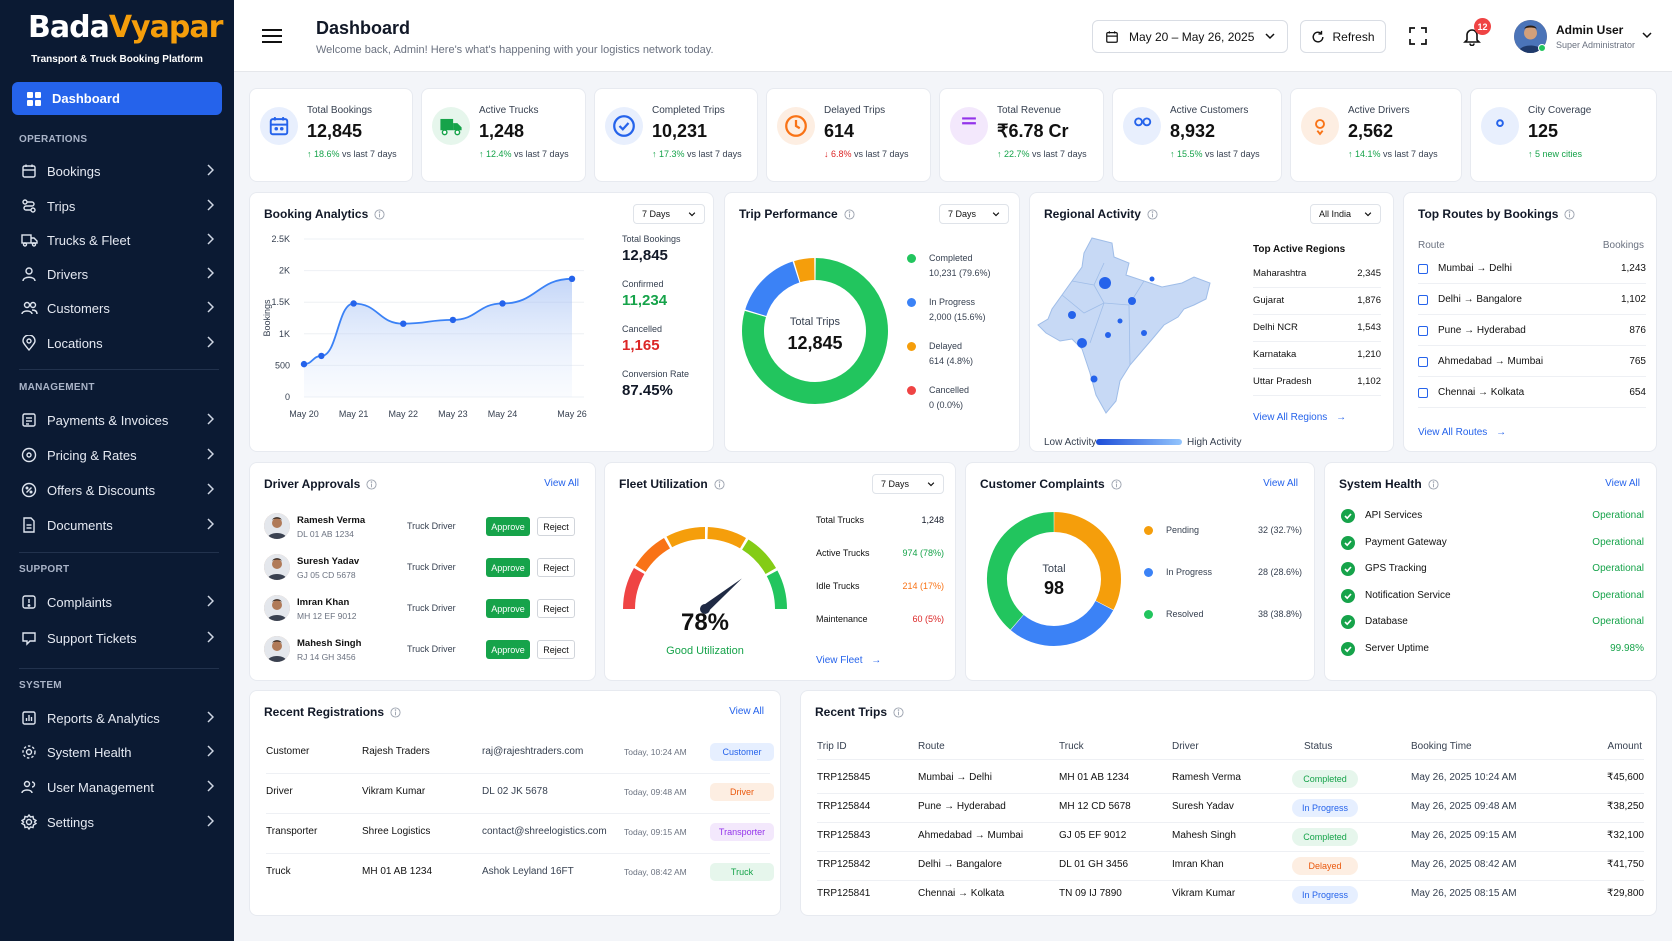  I want to click on sidebar-item-locations: Locations, so click(120, 343).